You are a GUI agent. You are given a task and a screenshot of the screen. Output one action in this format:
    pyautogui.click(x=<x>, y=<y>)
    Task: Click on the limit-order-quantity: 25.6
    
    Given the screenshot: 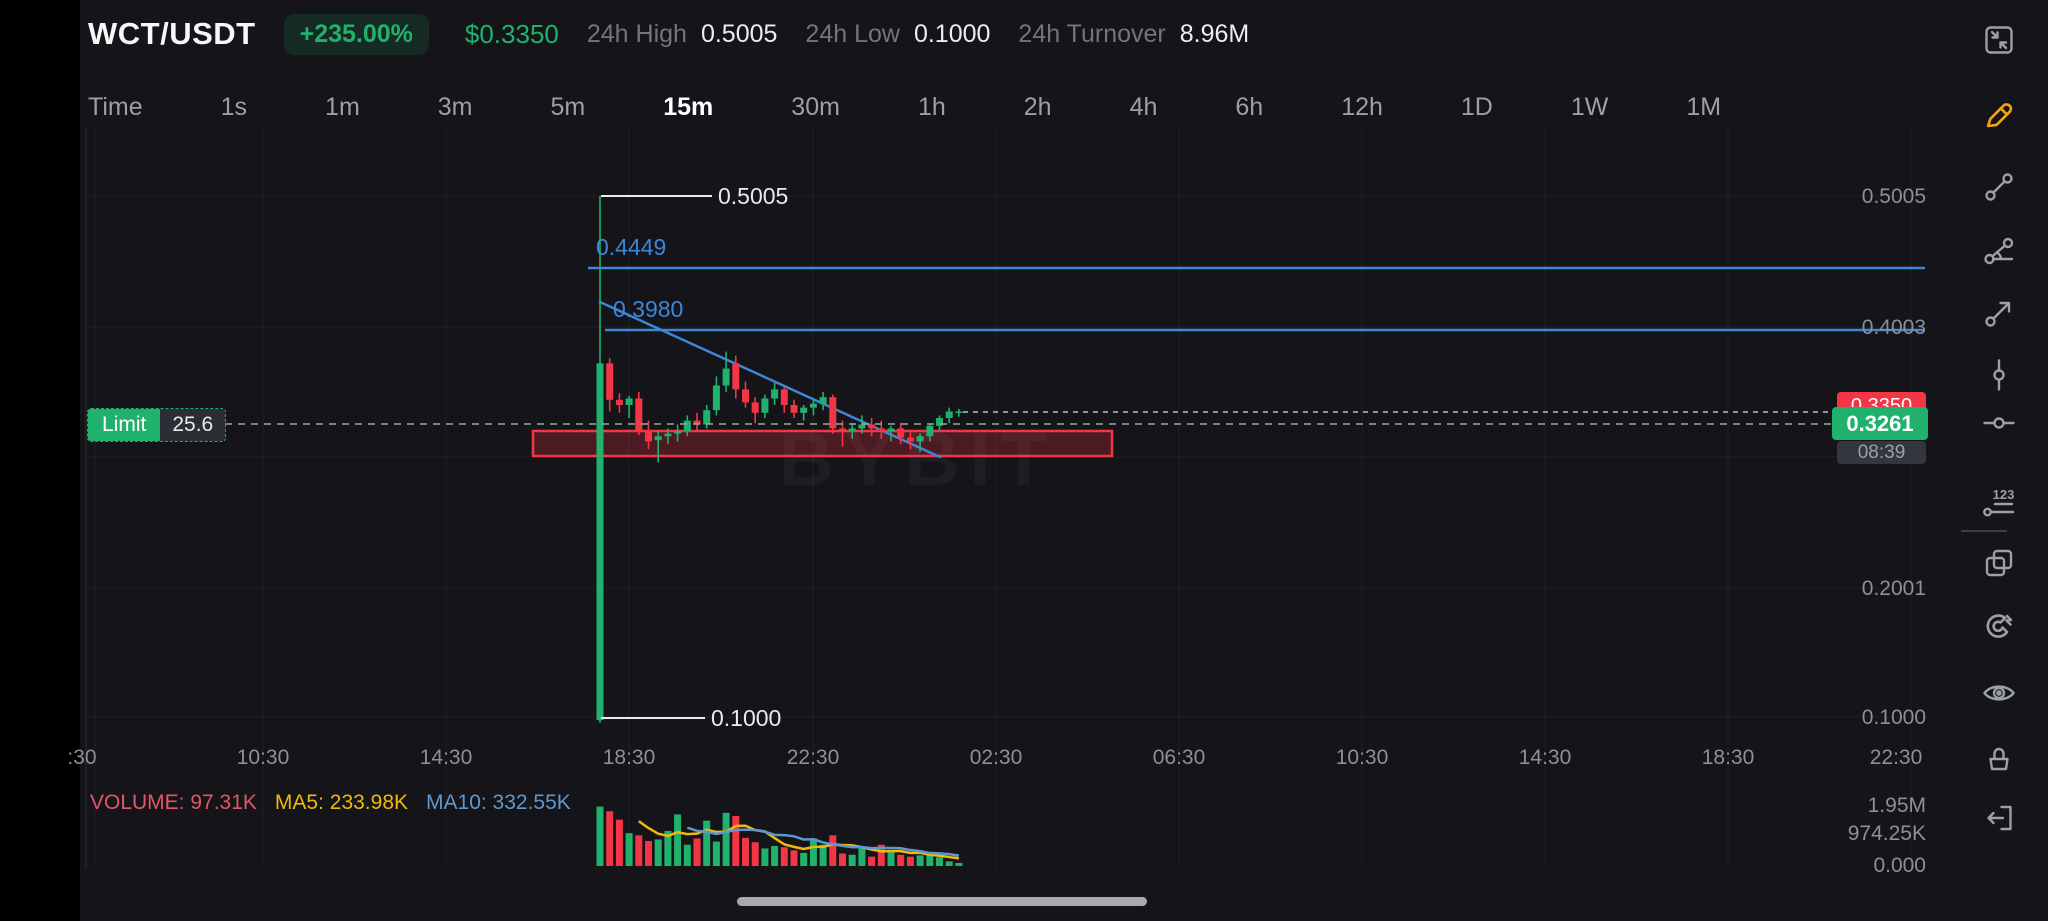 What is the action you would take?
    pyautogui.click(x=193, y=425)
    